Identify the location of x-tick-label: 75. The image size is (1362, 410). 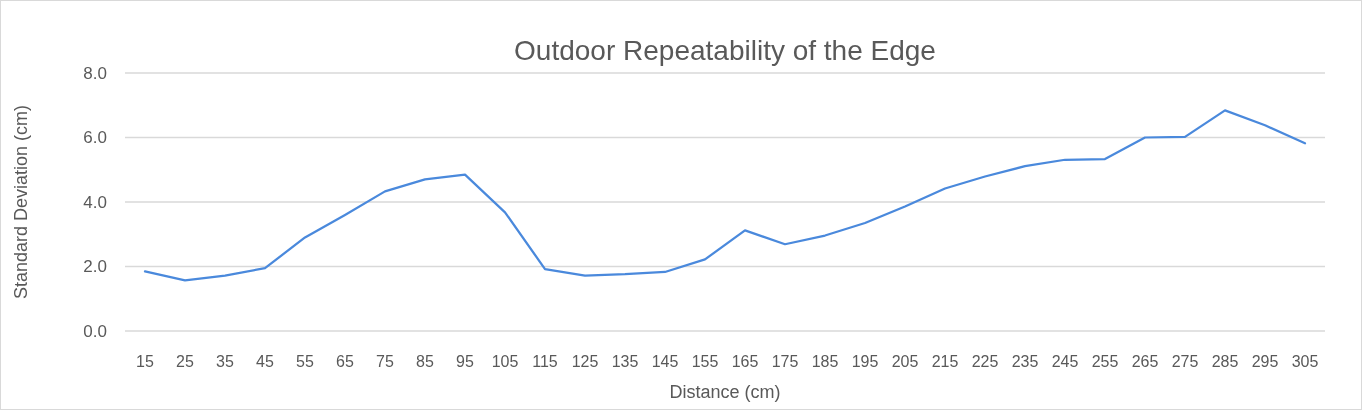
(385, 361).